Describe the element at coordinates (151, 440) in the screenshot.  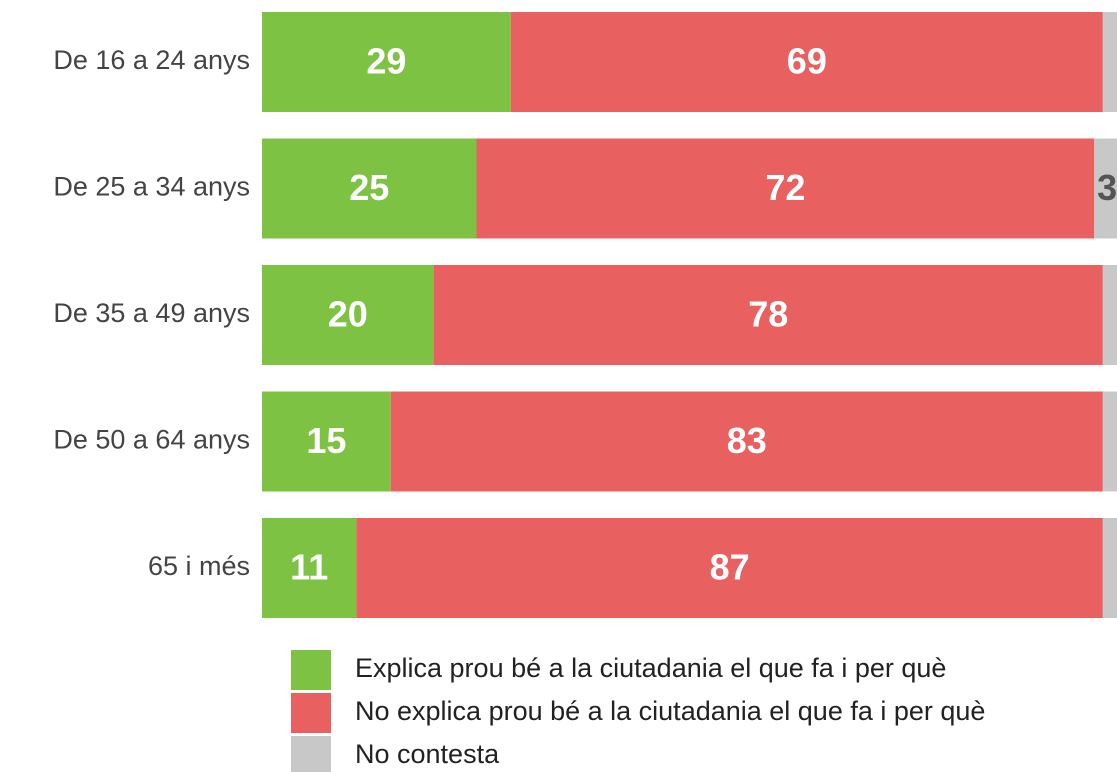
I see `category-label: De 50 a 64 anys` at that location.